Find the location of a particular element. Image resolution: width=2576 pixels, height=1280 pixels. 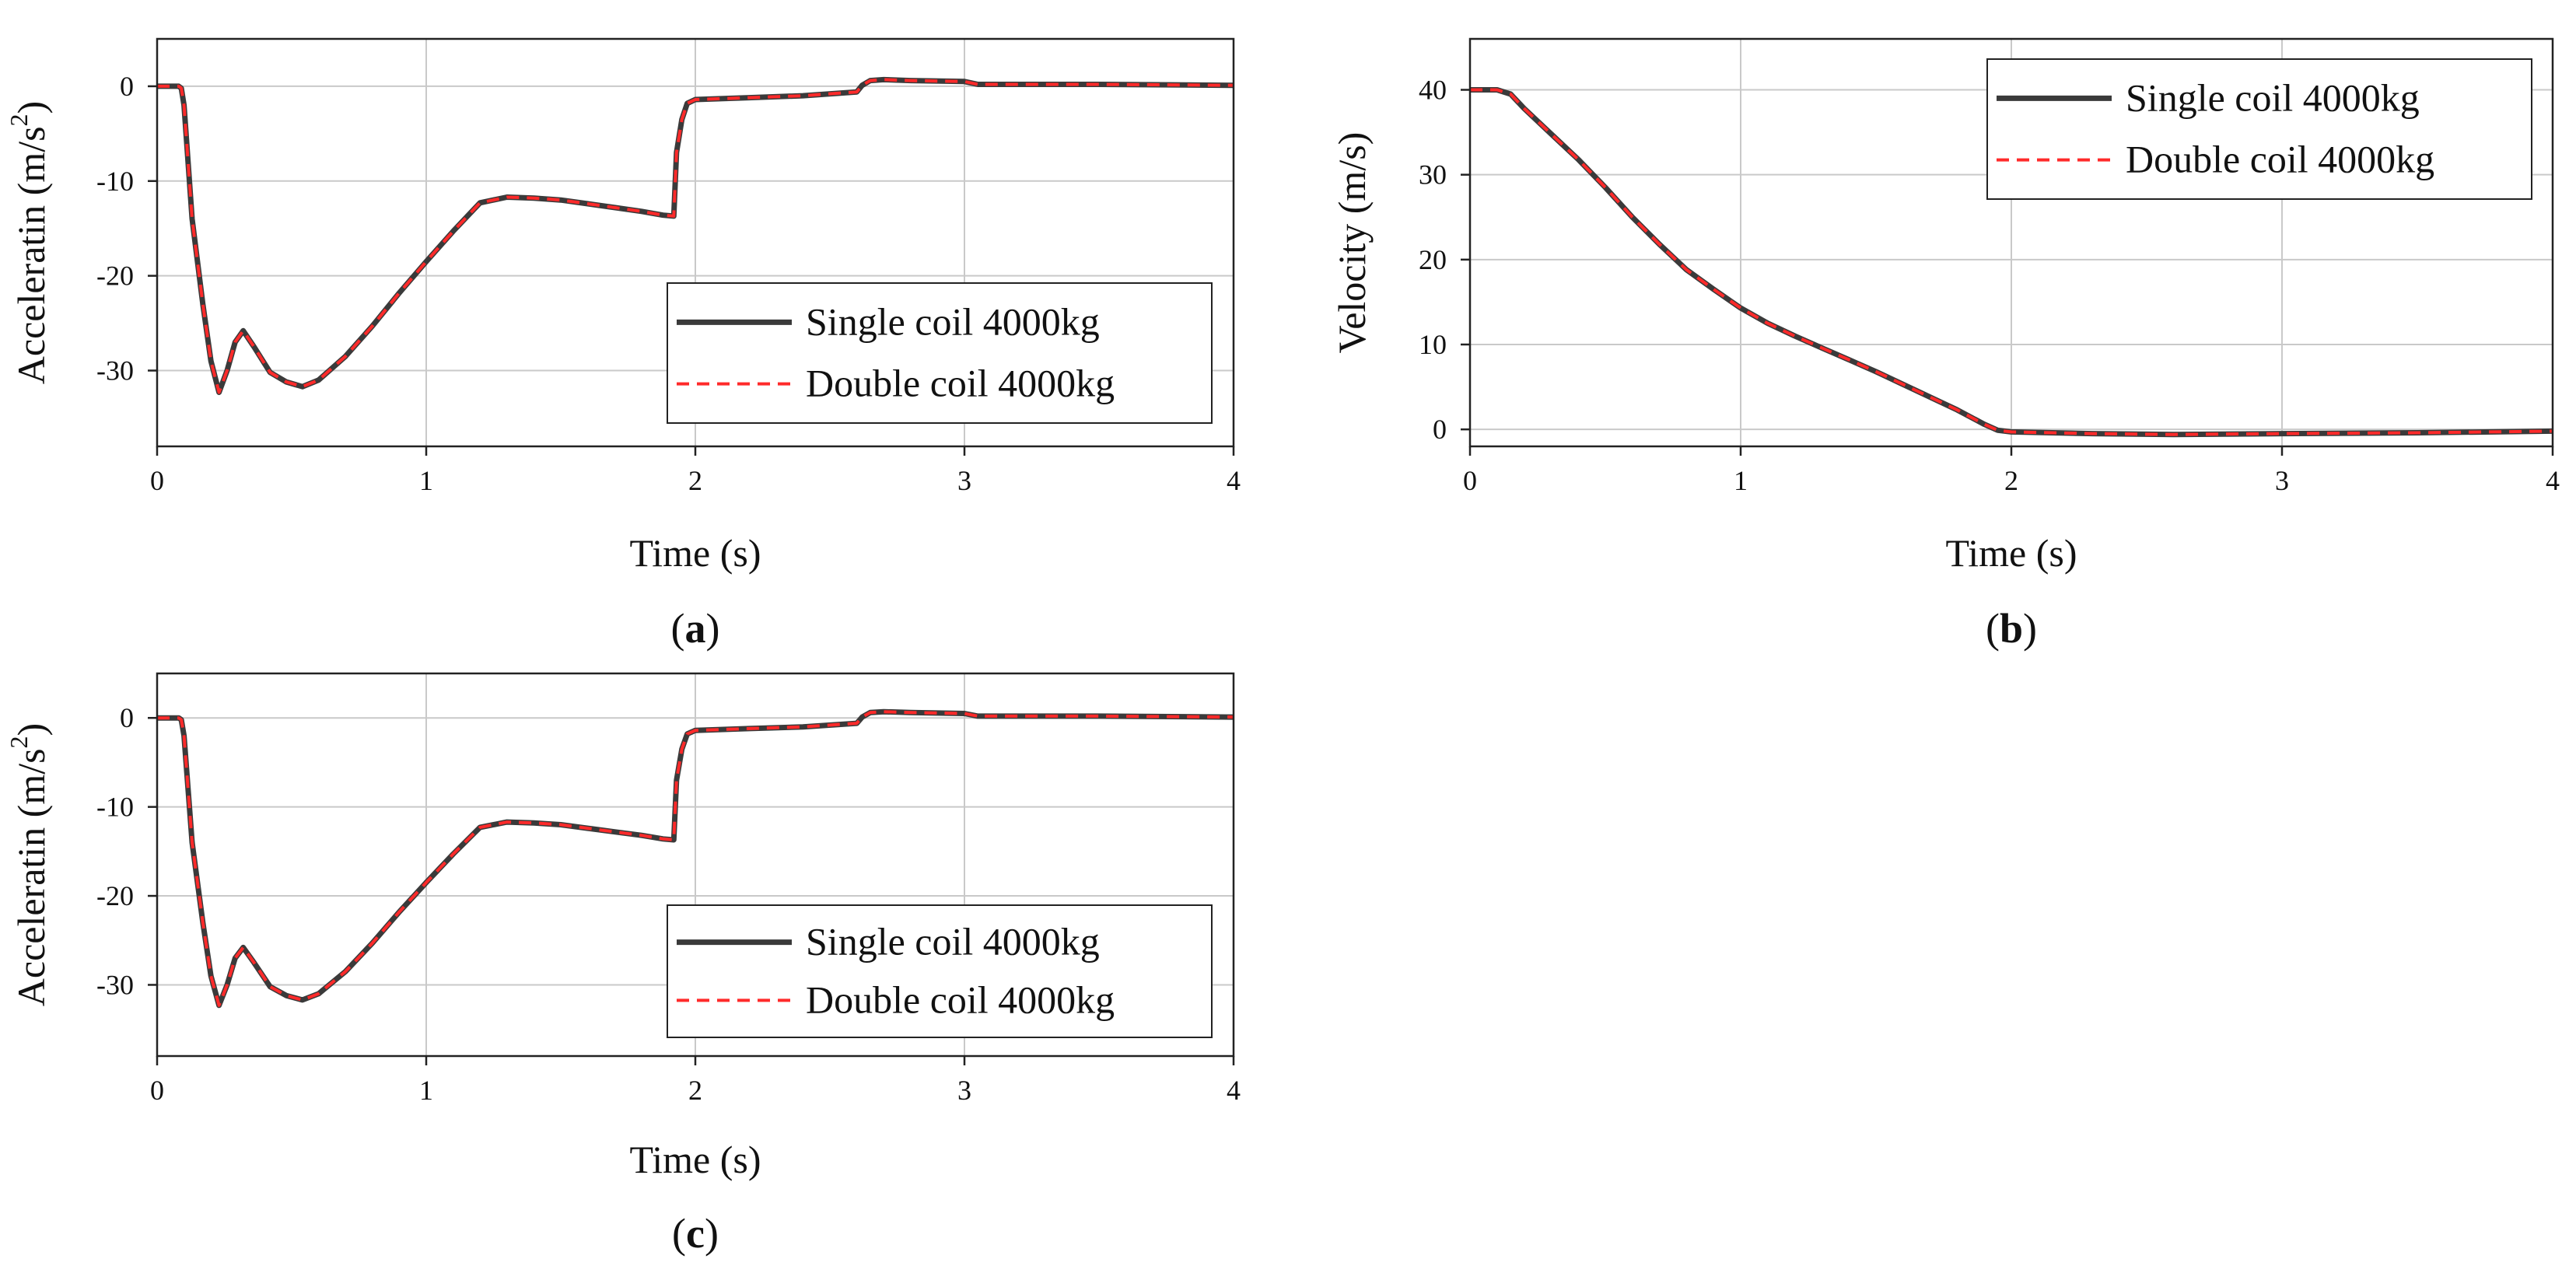

y-tick-label: 30 is located at coordinates (1433, 175).